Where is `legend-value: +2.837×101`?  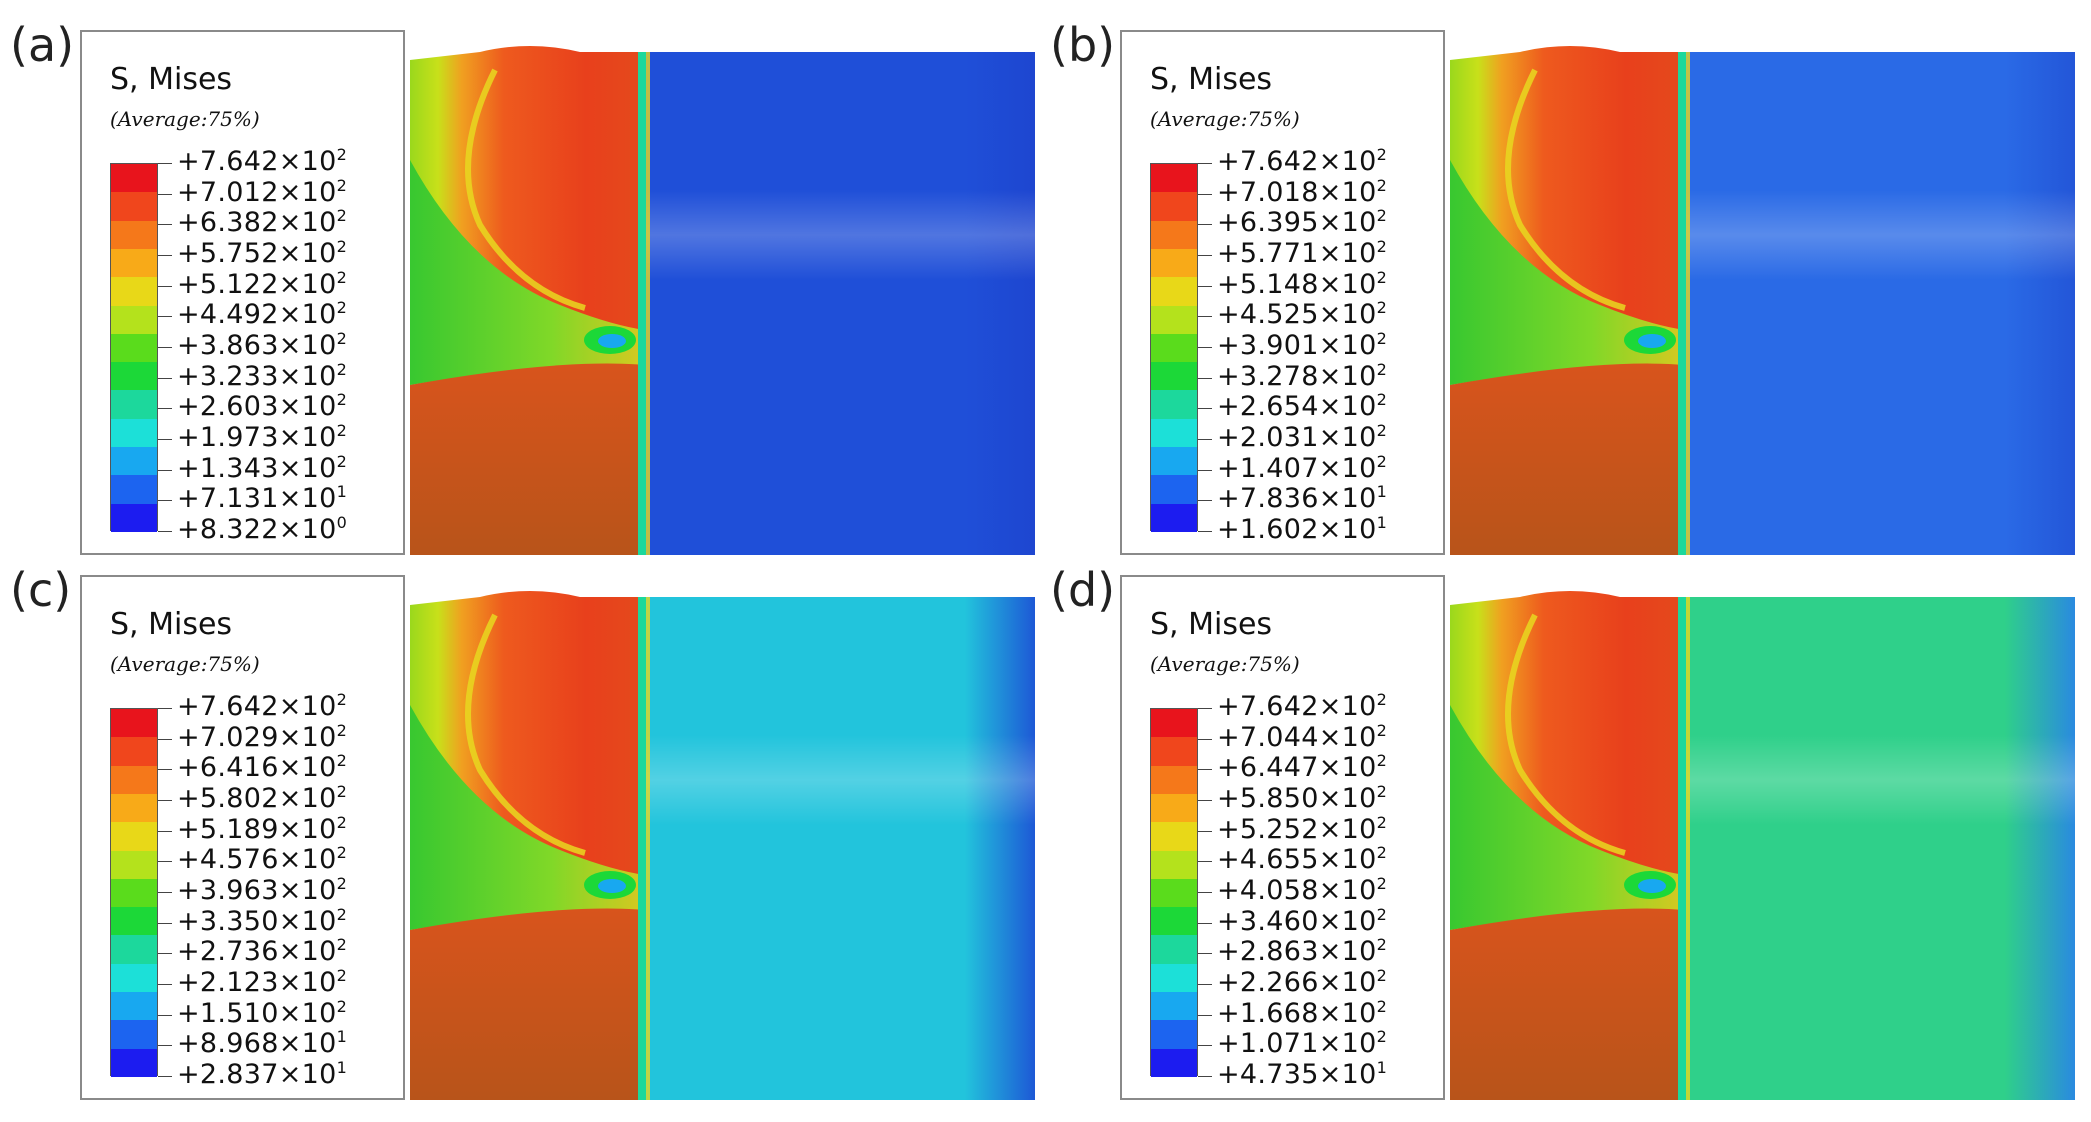 legend-value: +2.837×101 is located at coordinates (262, 1074).